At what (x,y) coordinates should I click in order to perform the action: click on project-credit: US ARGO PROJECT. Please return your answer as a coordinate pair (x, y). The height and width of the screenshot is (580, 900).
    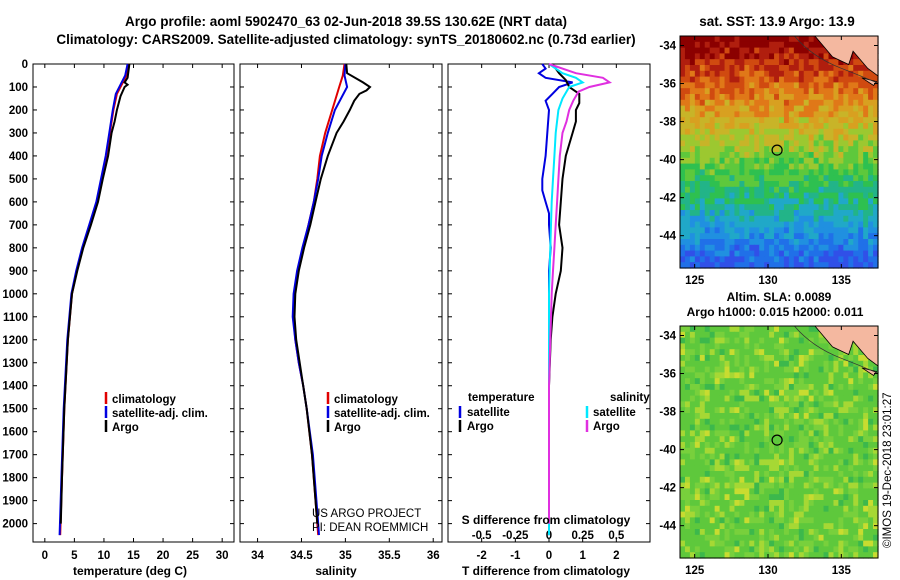
    Looking at the image, I should click on (366, 514).